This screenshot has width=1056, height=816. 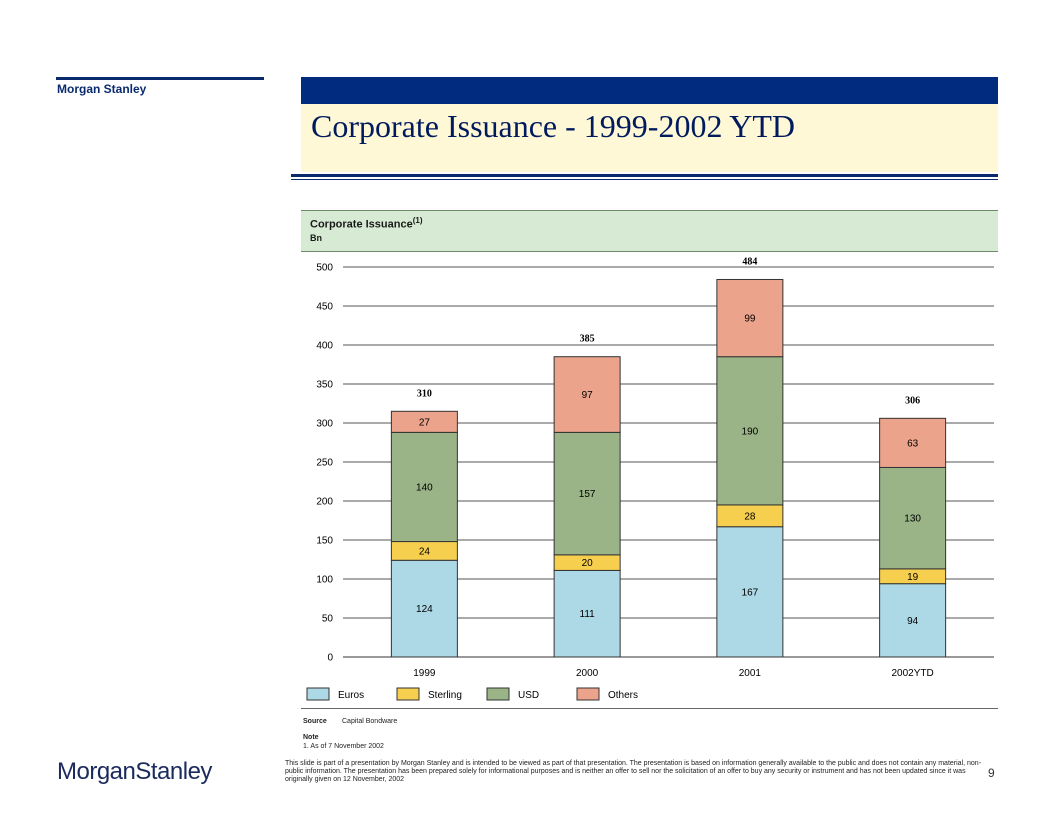 I want to click on bar-value-label: 20, so click(x=588, y=563).